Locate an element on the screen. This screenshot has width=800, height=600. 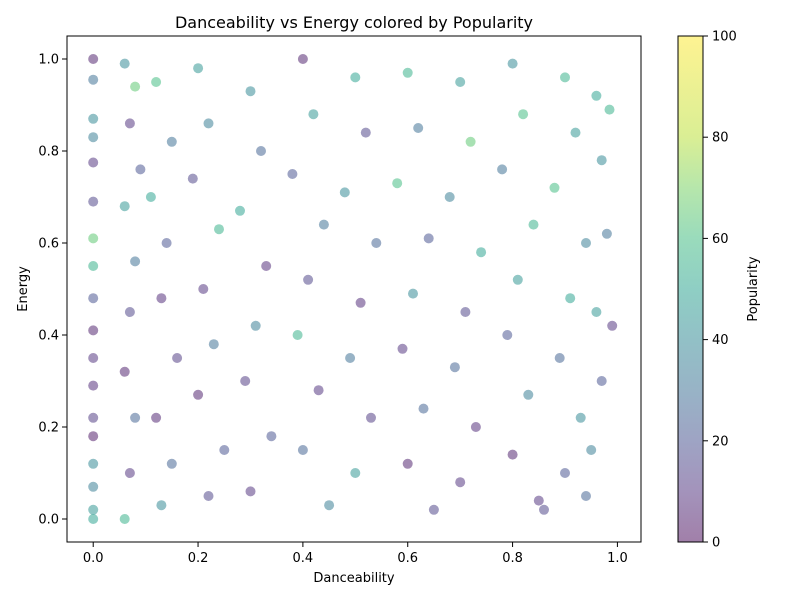
x-tick-label: 0.8 is located at coordinates (512, 558).